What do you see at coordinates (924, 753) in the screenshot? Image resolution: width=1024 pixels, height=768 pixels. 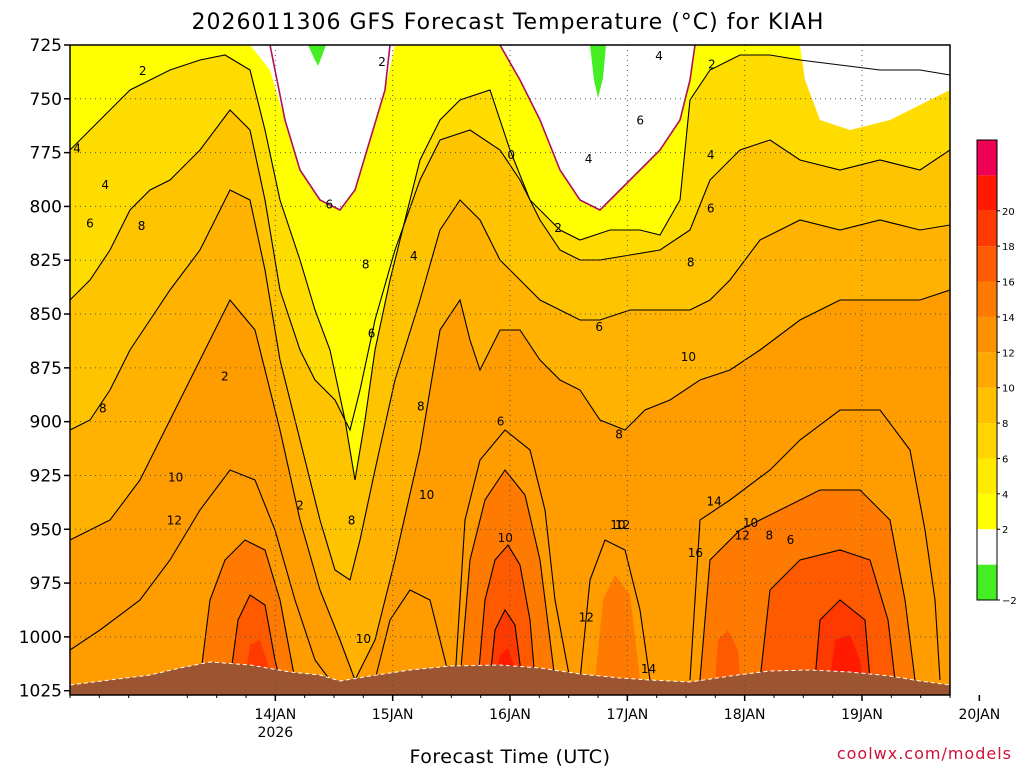 I see `credit-link: coolwx.com/models` at bounding box center [924, 753].